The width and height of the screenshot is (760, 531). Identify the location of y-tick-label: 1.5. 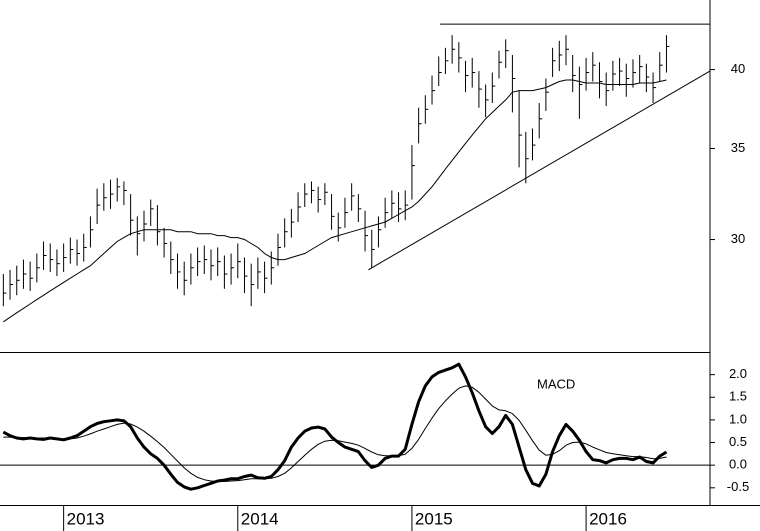
(738, 396).